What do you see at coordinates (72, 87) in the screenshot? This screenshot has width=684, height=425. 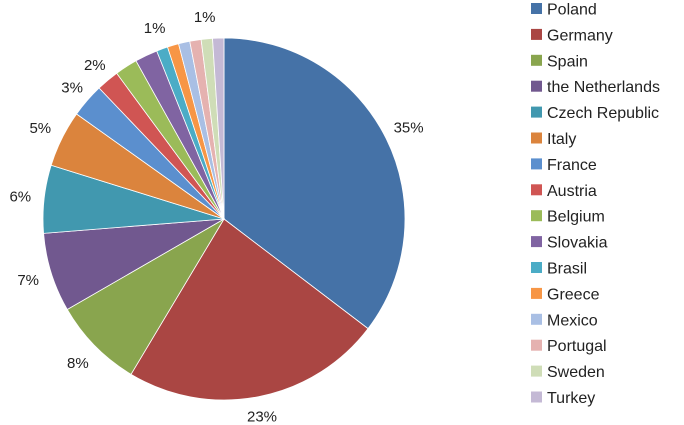 I see `data-label-france: 3%` at bounding box center [72, 87].